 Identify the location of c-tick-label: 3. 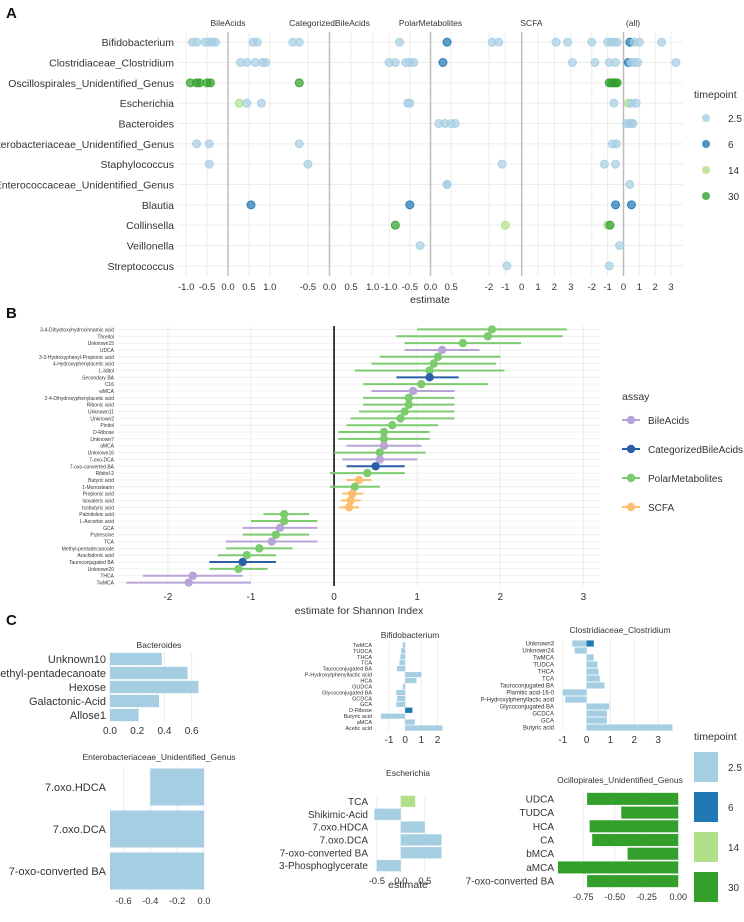
(658, 740).